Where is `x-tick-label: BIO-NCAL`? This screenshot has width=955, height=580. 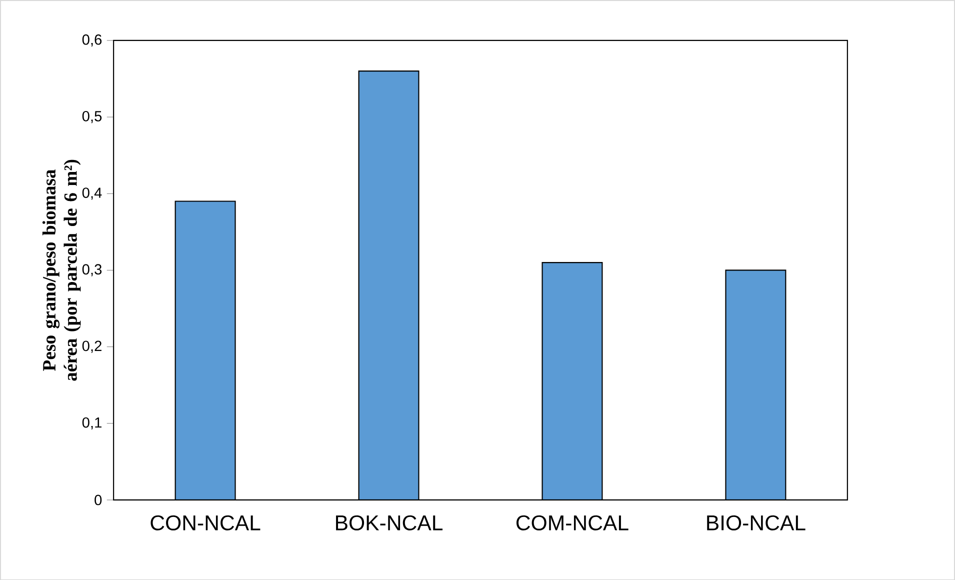
x-tick-label: BIO-NCAL is located at coordinates (756, 522).